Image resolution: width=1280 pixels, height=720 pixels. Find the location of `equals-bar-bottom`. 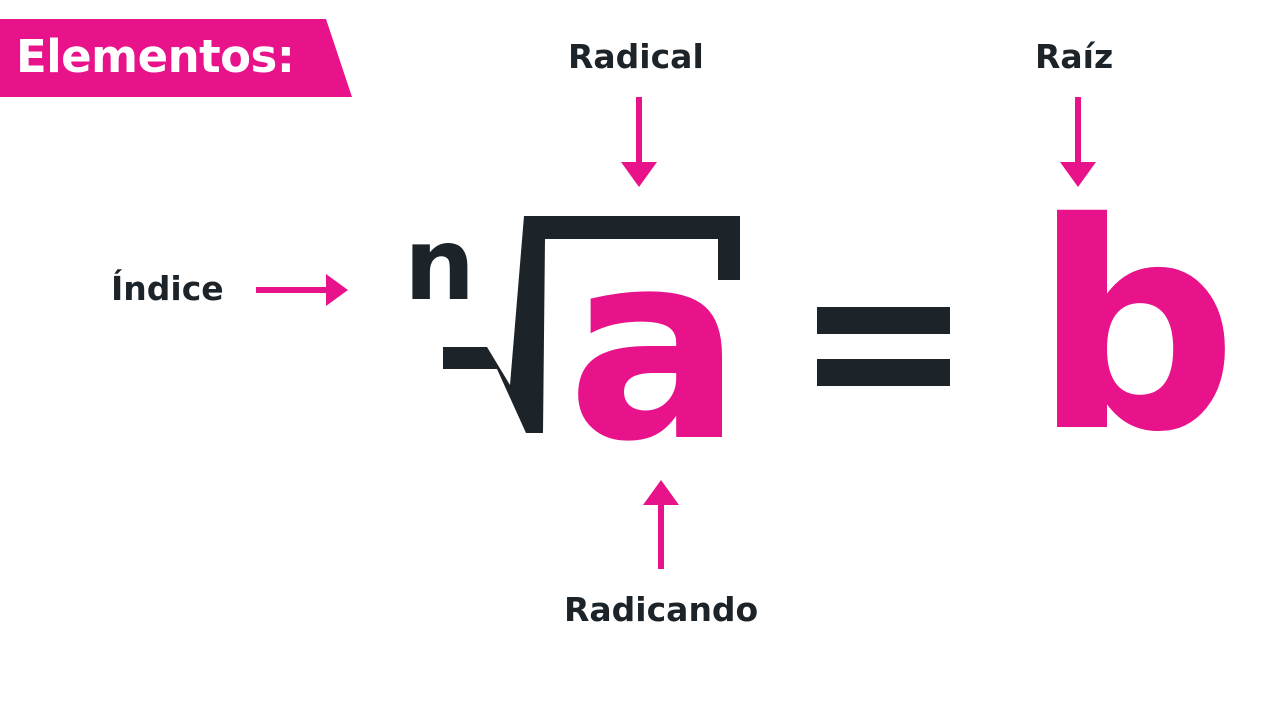

equals-bar-bottom is located at coordinates (883, 372).